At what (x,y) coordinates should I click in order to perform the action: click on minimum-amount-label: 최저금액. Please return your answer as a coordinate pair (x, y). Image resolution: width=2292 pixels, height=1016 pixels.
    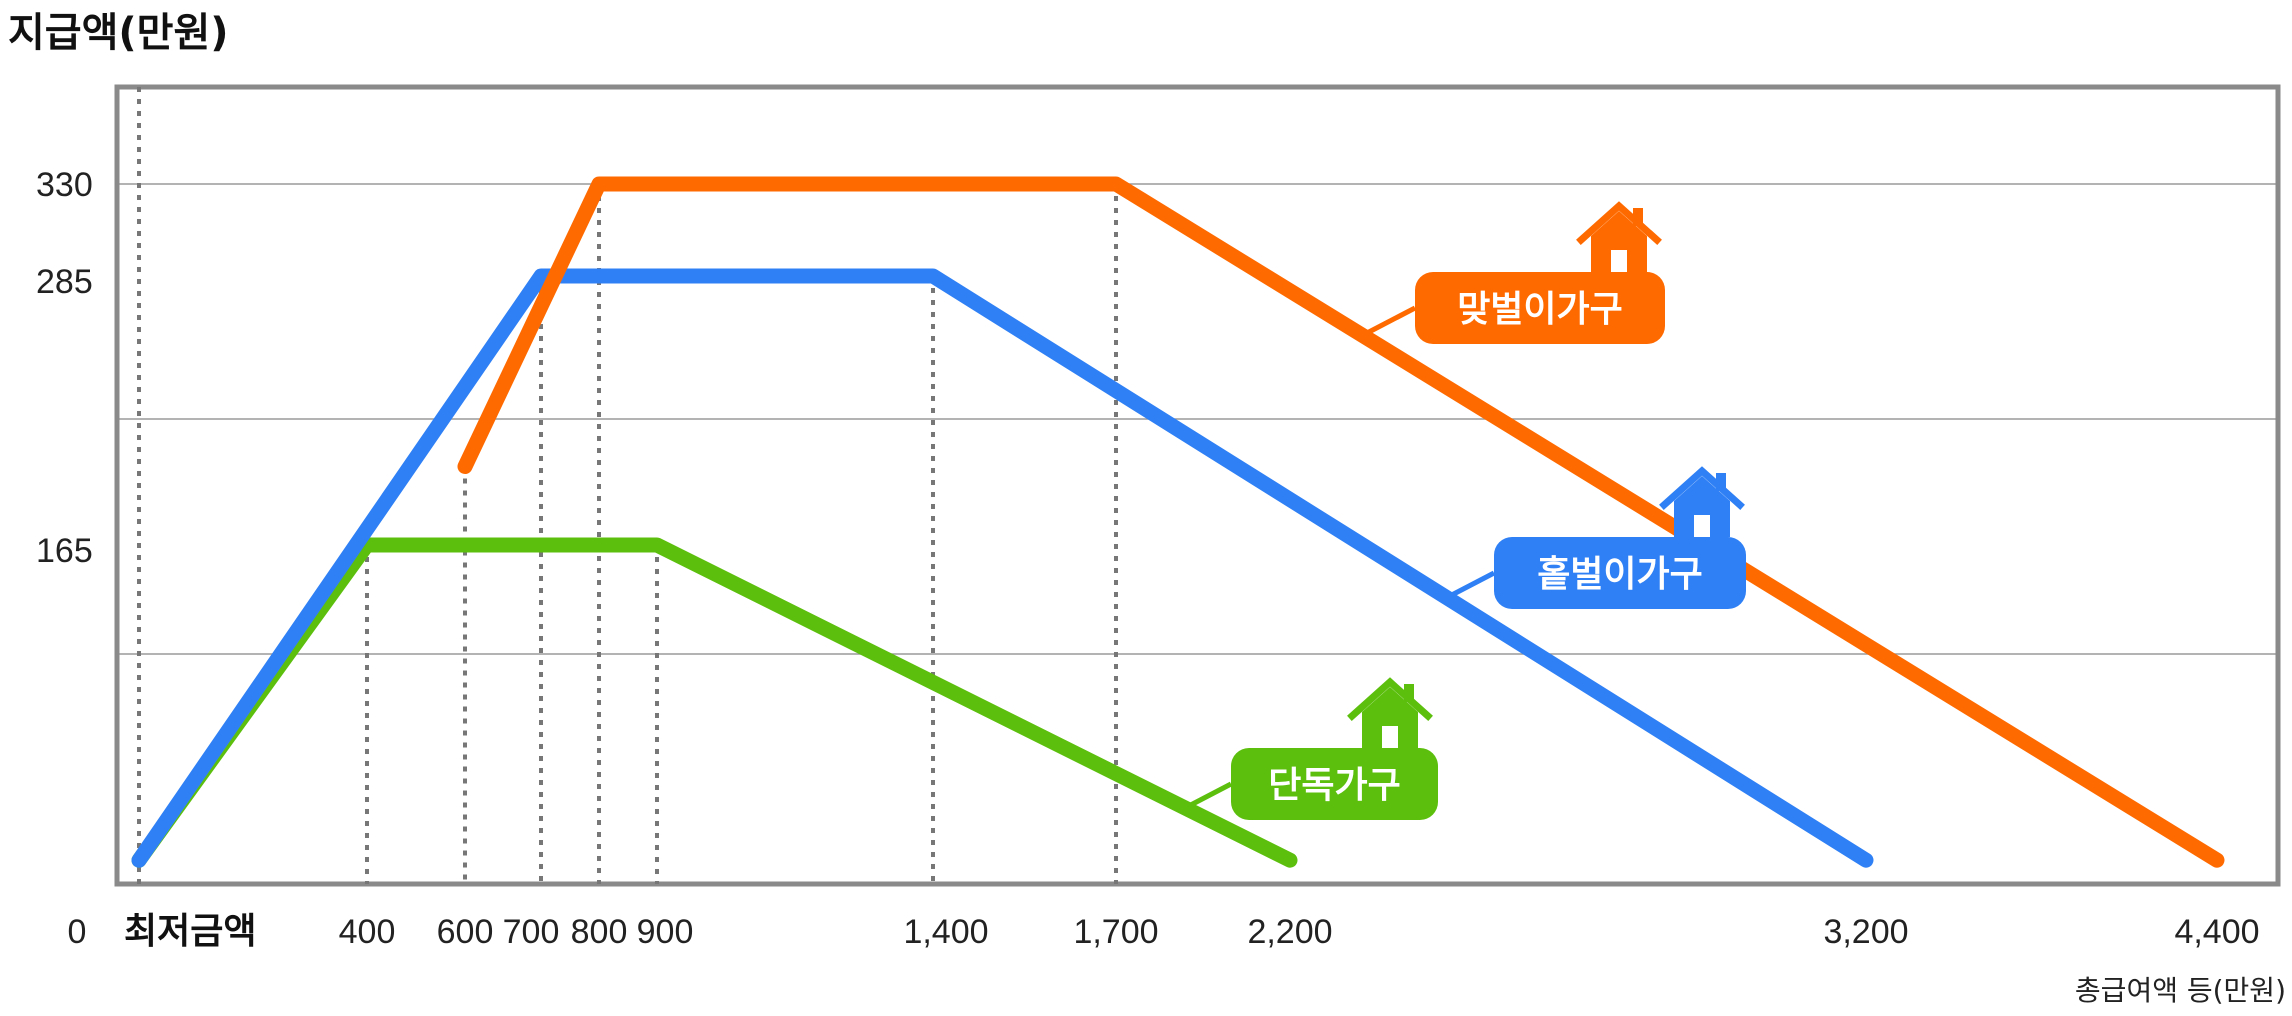
    Looking at the image, I should click on (190, 931).